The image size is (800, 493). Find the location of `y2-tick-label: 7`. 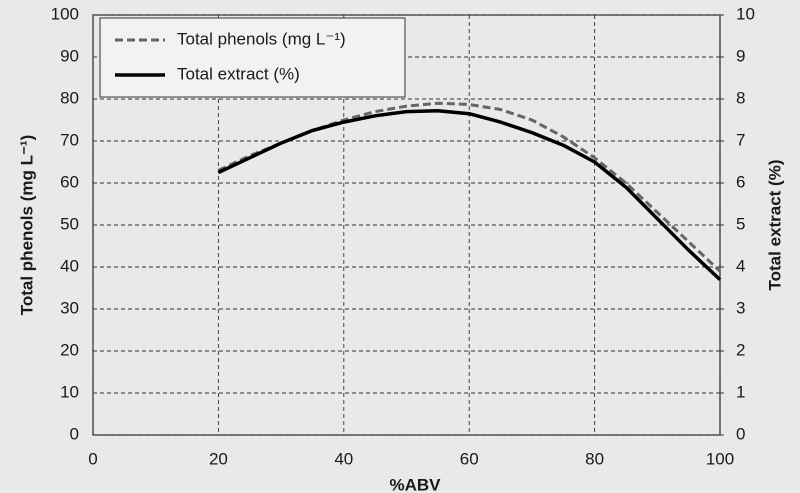

y2-tick-label: 7 is located at coordinates (740, 139).